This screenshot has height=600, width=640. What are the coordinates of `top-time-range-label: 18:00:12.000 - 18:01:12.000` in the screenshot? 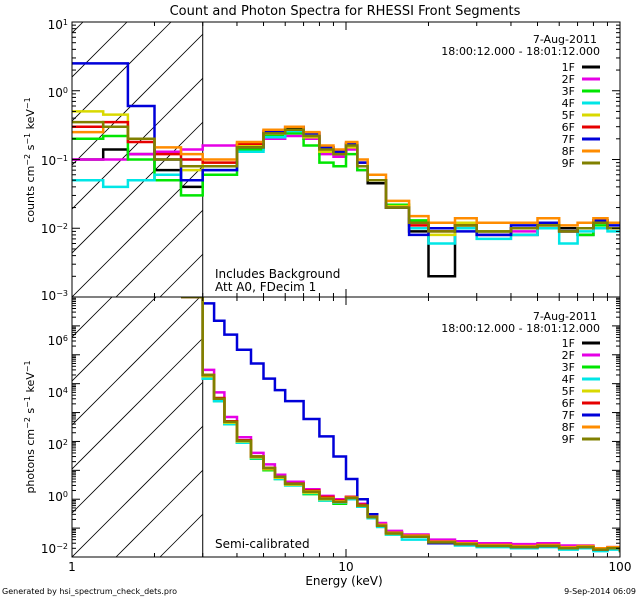 It's located at (520, 51).